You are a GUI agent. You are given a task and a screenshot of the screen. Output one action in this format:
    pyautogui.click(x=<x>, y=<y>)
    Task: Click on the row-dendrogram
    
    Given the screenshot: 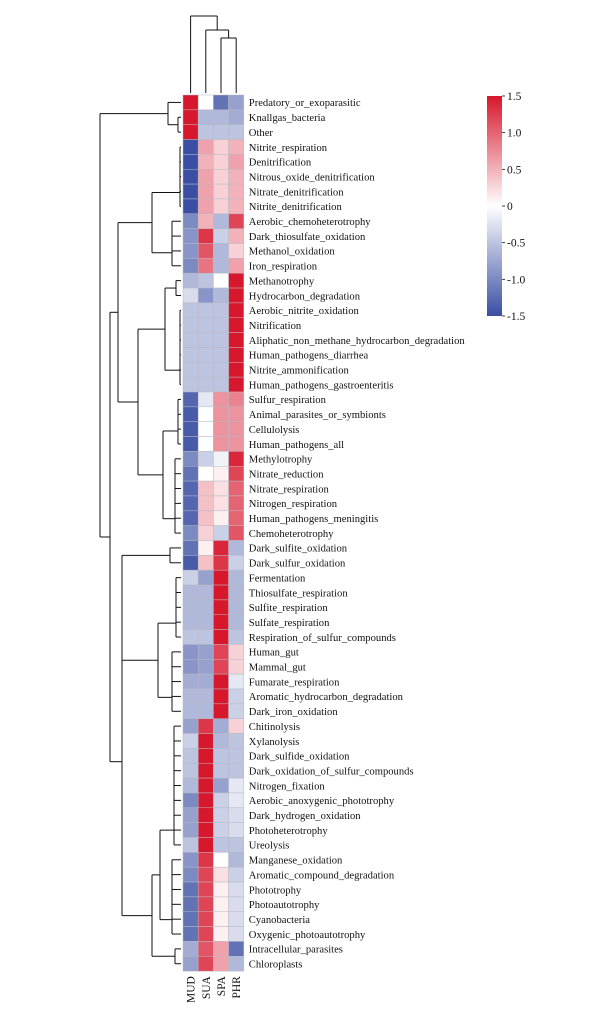 What is the action you would take?
    pyautogui.click(x=140, y=533)
    